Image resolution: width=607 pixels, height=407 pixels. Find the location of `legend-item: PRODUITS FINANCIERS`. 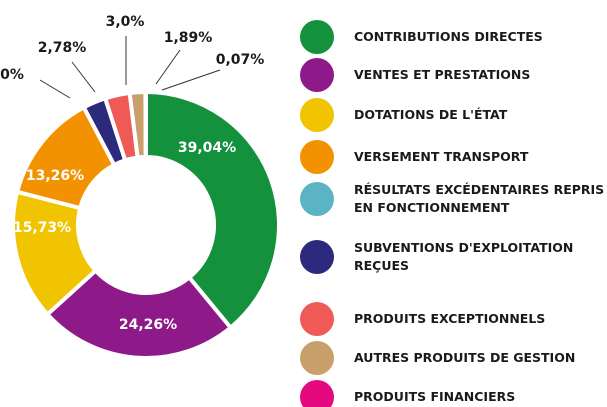

legend-item: PRODUITS FINANCIERS is located at coordinates (453, 393).